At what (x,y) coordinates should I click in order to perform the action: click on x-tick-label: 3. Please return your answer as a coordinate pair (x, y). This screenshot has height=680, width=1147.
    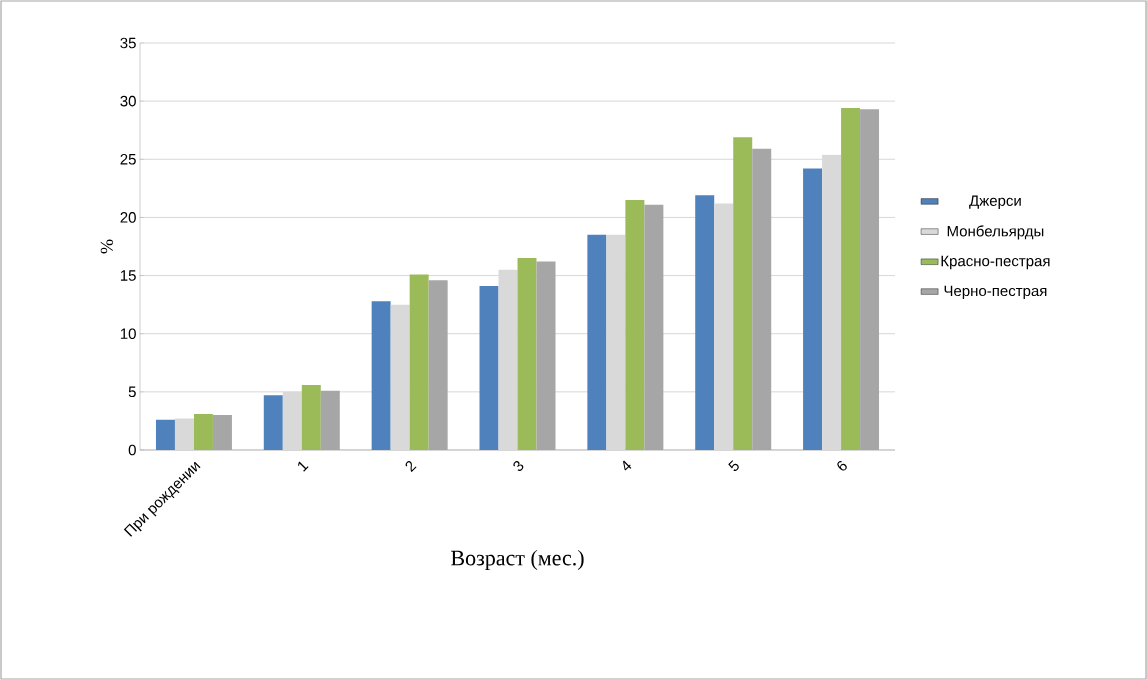
    Looking at the image, I should click on (518, 466).